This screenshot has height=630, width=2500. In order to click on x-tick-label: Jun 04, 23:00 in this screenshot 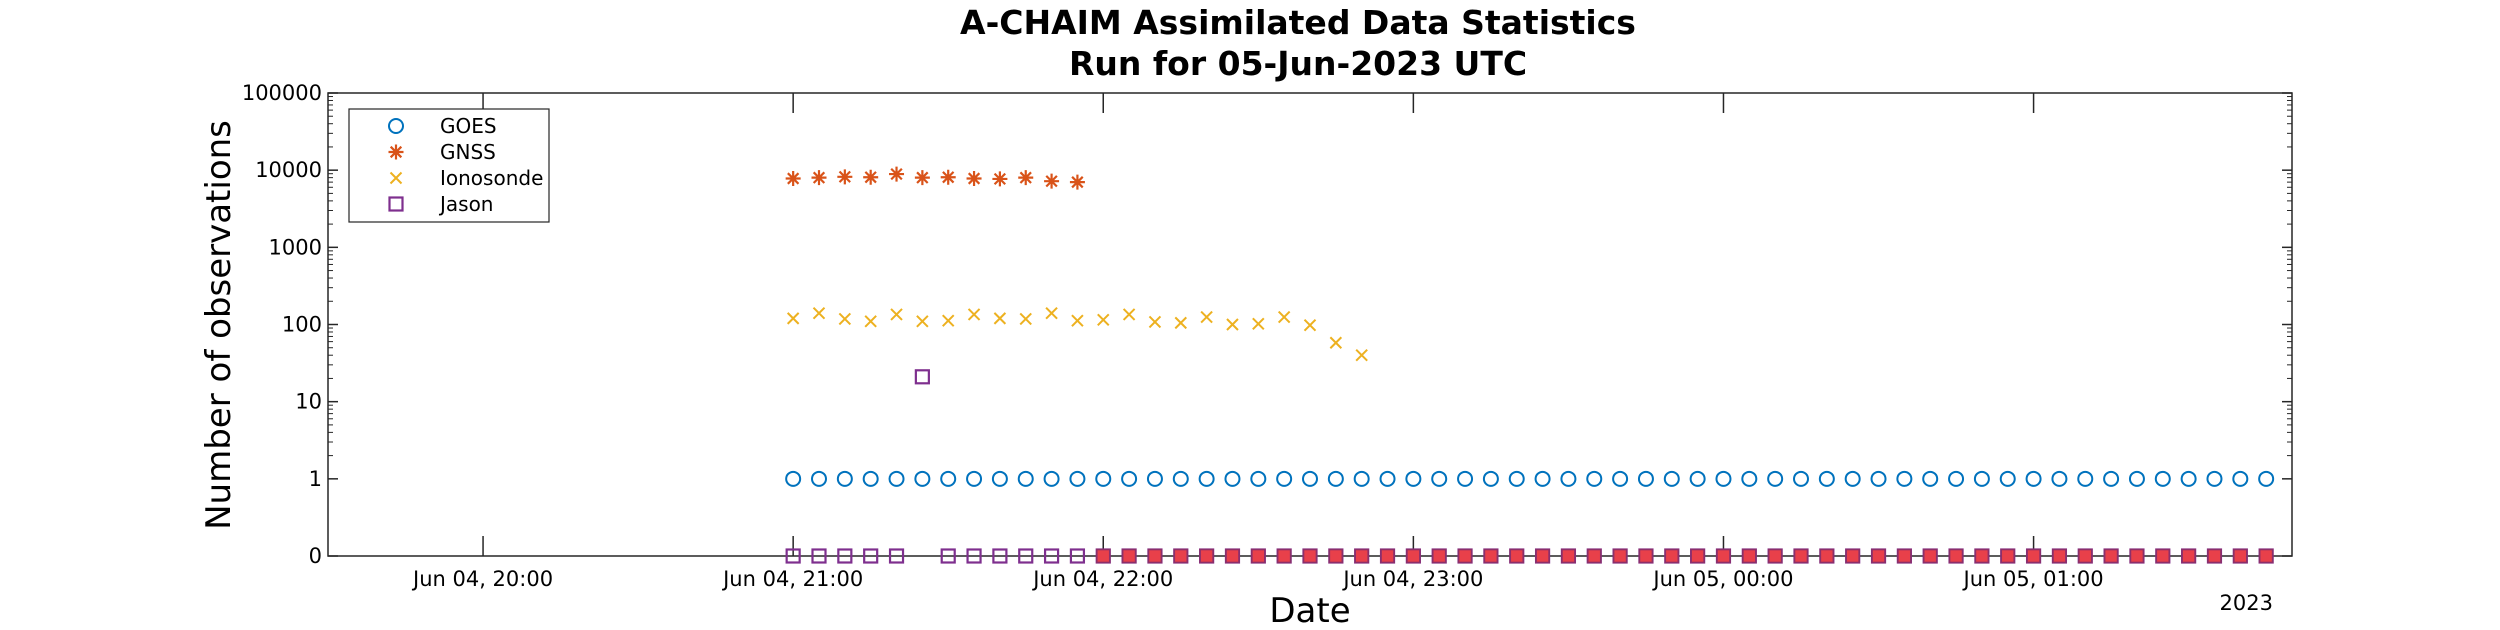, I will do `click(1412, 579)`.